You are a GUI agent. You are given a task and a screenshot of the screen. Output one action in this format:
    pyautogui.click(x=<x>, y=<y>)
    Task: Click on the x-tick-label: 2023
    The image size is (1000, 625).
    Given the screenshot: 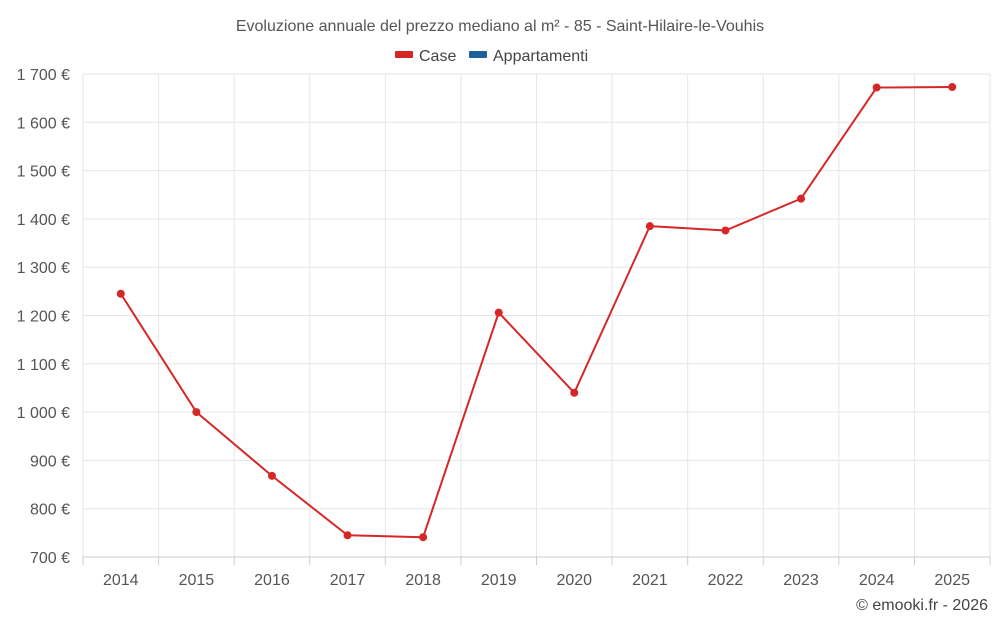 What is the action you would take?
    pyautogui.click(x=801, y=580)
    